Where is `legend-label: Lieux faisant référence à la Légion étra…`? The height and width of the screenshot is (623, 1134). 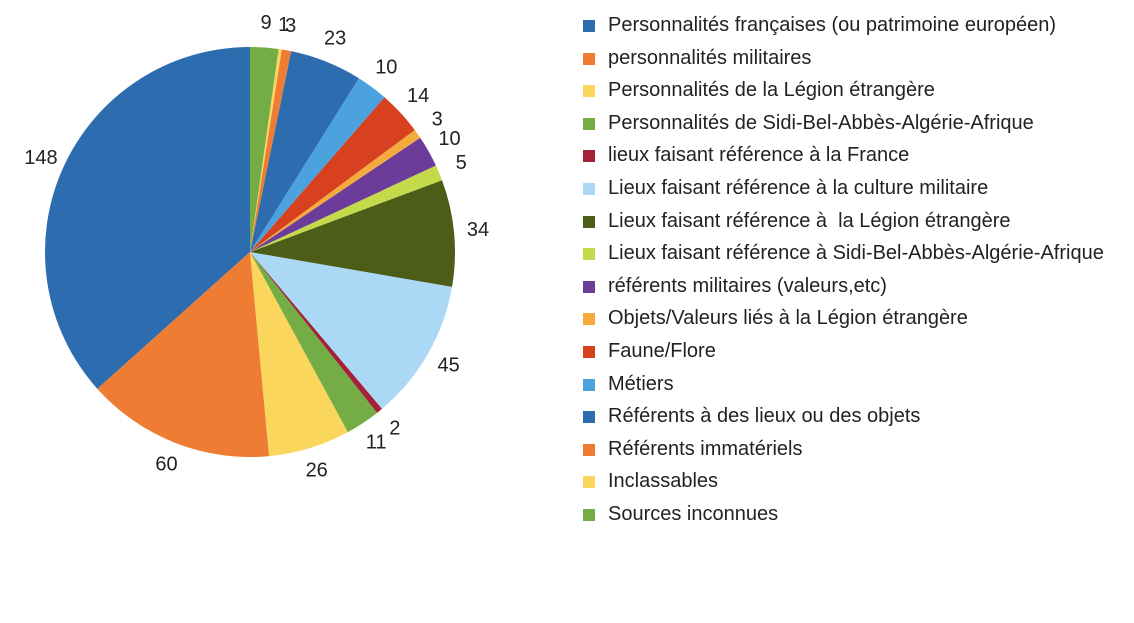
legend-label: Lieux faisant référence à la Légion étra… is located at coordinates (809, 220).